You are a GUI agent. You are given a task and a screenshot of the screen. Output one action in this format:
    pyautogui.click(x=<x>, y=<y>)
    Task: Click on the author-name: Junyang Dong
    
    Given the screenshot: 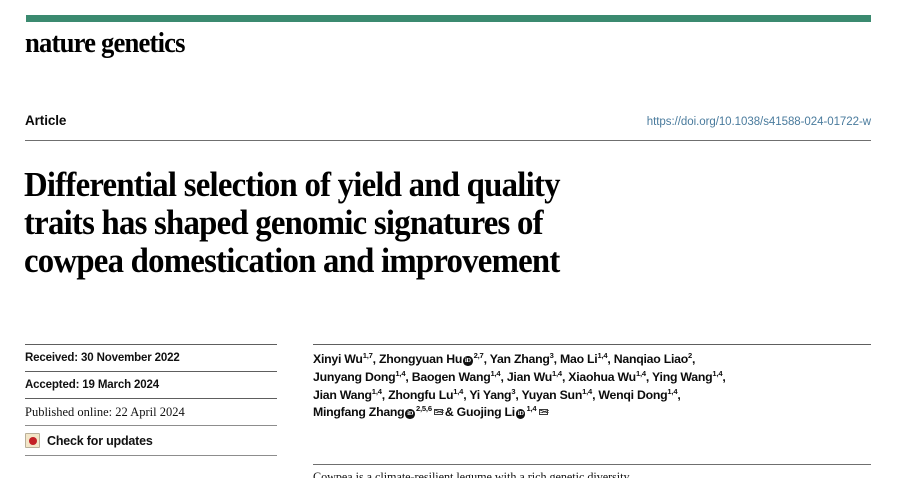 What is the action you would take?
    pyautogui.click(x=354, y=376)
    